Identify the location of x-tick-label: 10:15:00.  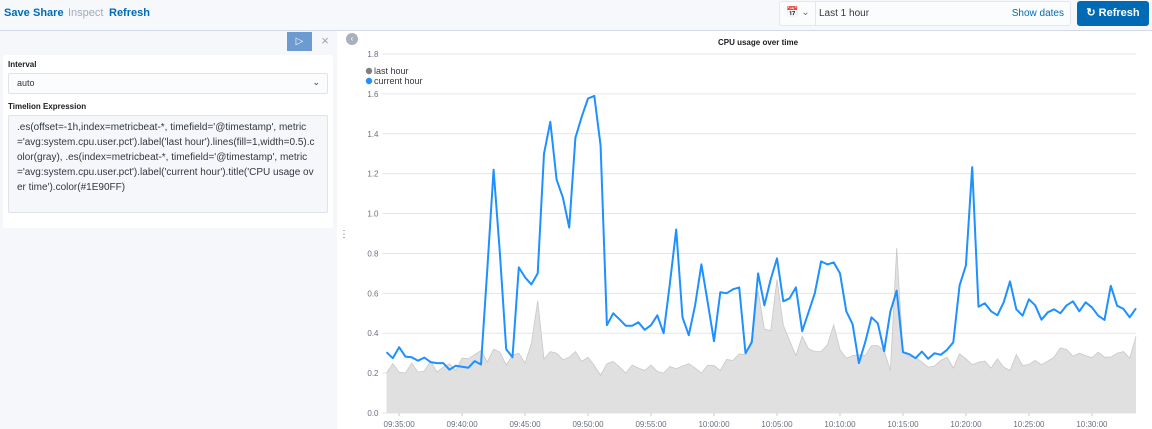
(903, 424).